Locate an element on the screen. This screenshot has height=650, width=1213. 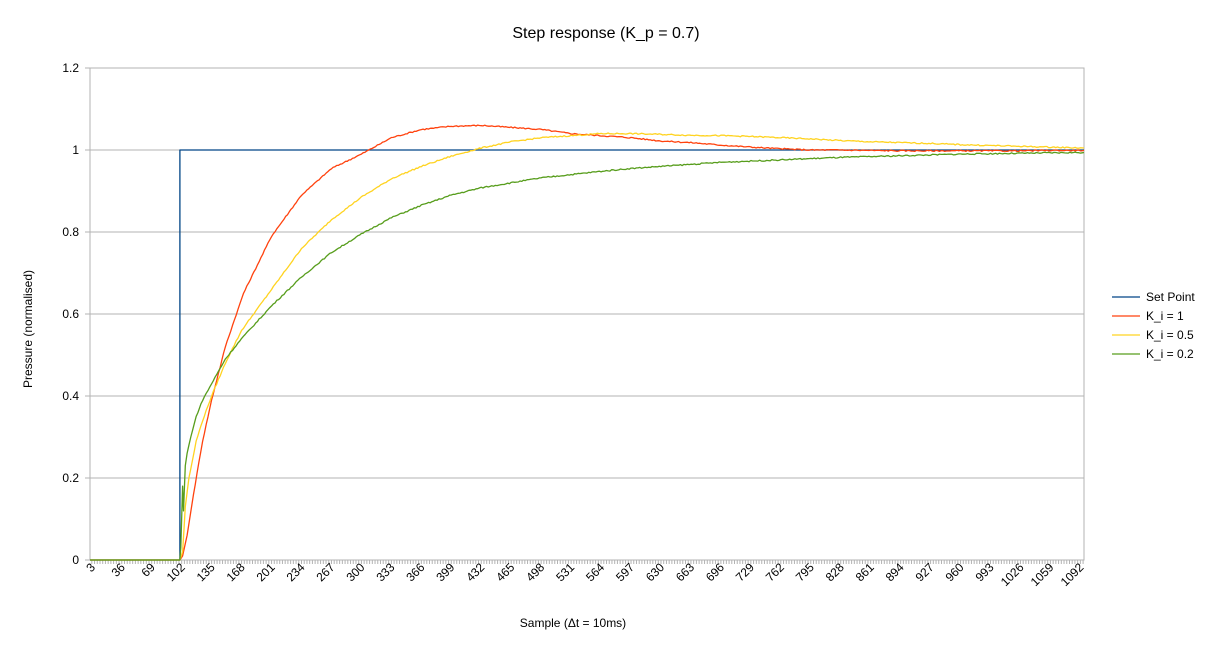
x-axis-label: Sample (Δt = 10ms) is located at coordinates (573, 623).